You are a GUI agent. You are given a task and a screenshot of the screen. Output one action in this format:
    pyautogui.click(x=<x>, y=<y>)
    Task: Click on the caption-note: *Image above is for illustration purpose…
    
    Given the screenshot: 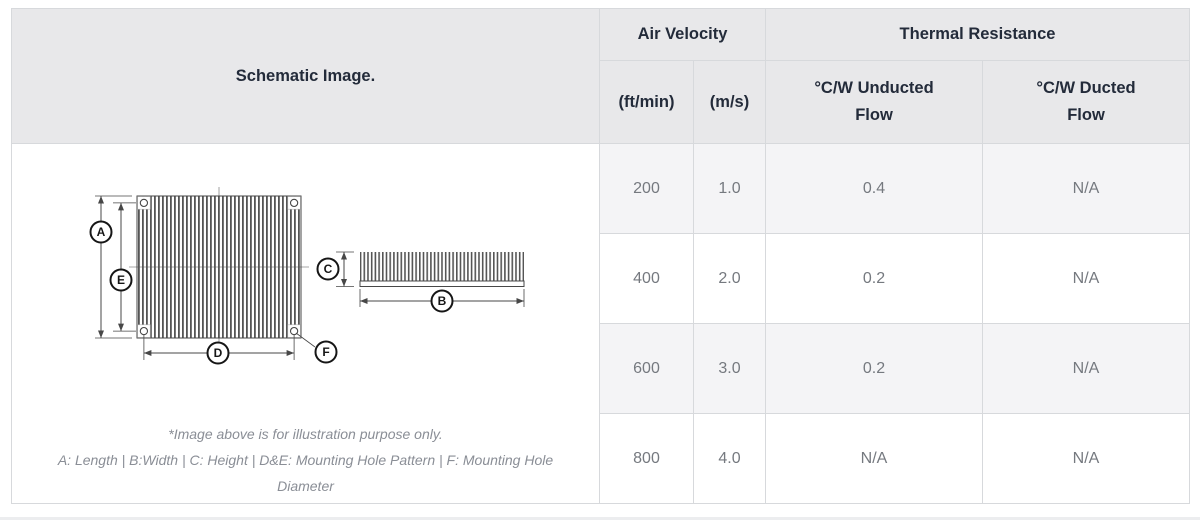 What is the action you would take?
    pyautogui.click(x=305, y=434)
    